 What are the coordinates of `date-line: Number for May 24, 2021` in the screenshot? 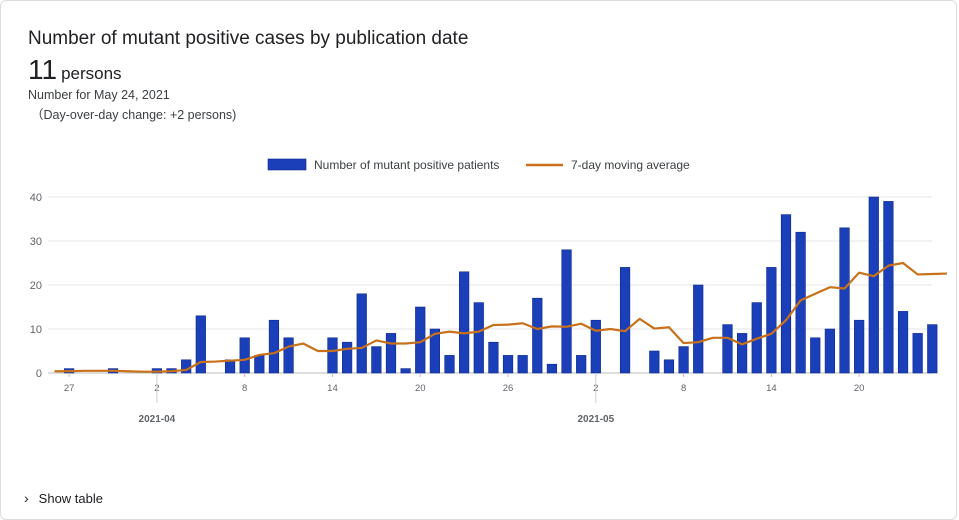 It's located at (99, 95).